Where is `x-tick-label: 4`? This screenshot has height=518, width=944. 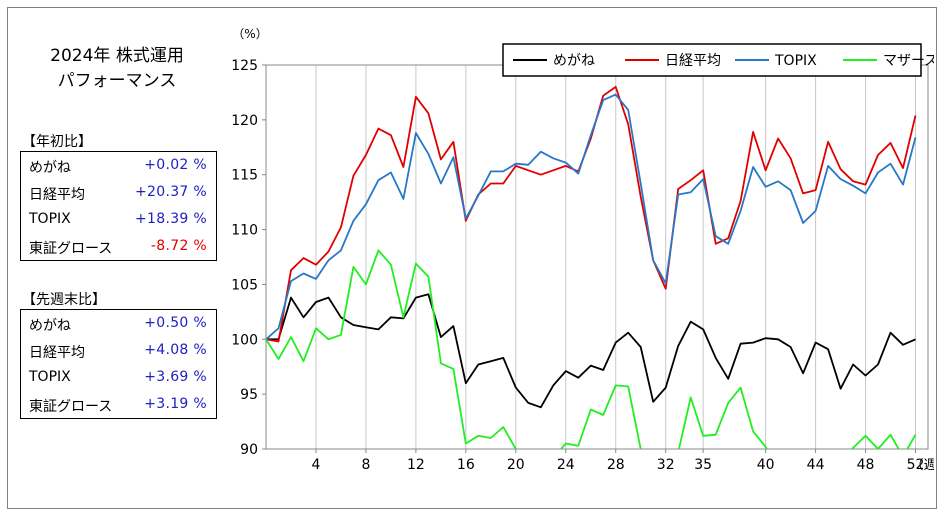 x-tick-label: 4 is located at coordinates (316, 465).